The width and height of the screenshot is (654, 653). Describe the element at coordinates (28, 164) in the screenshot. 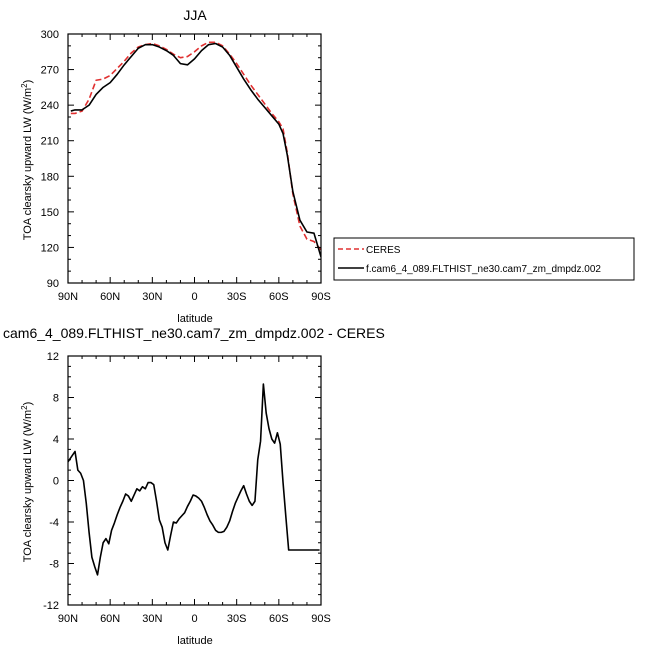

I see `panel-top-y-axis-title-text: TOA clearsky upward LW (W/m` at that location.